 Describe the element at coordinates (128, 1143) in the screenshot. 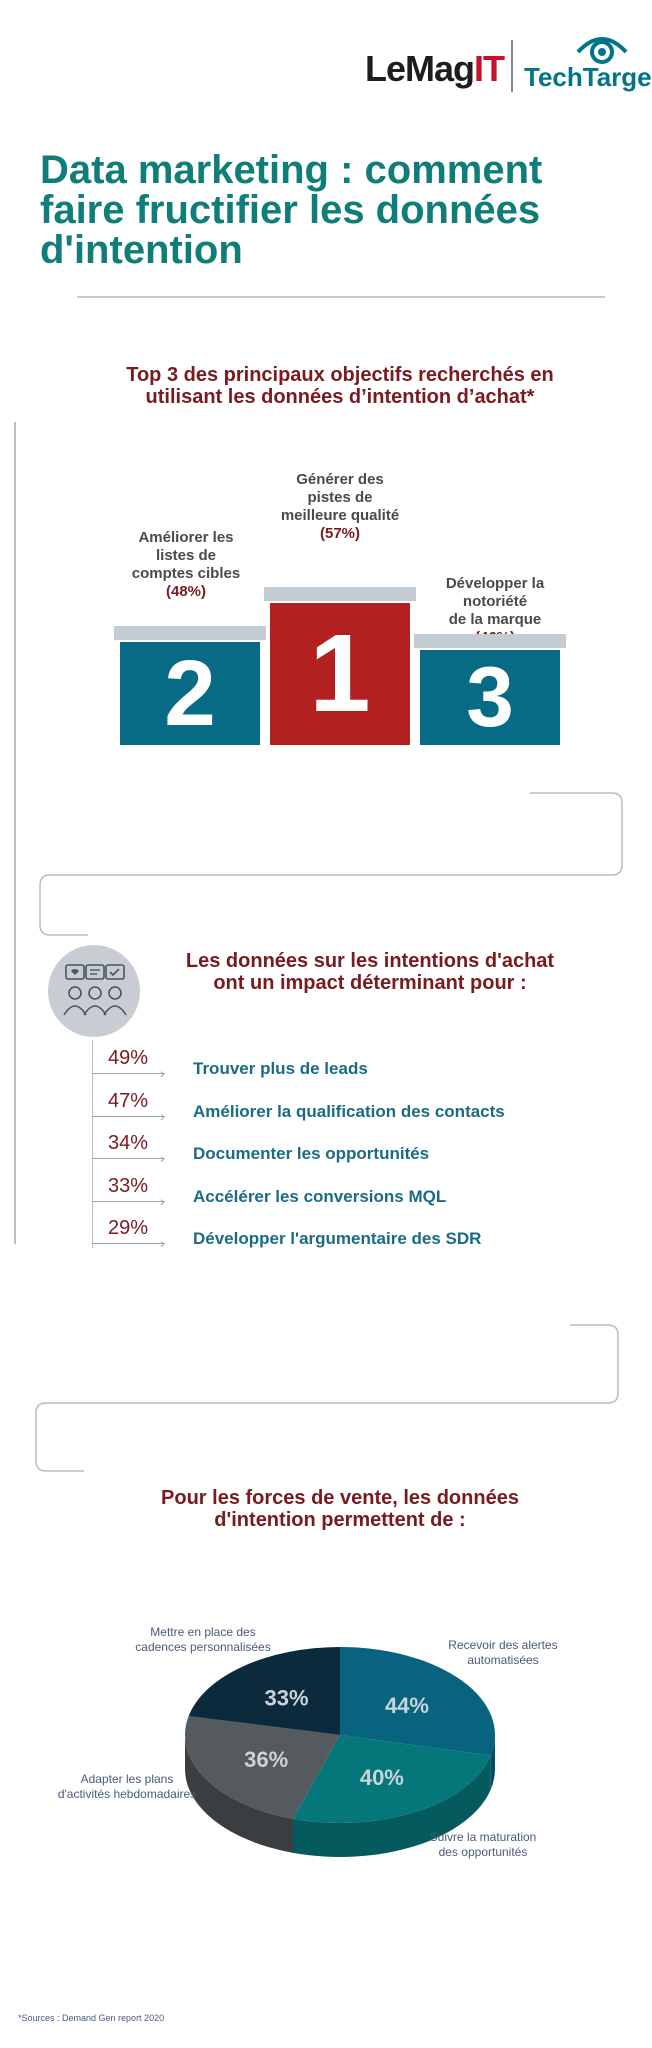

I see `impact-pct: 34%` at that location.